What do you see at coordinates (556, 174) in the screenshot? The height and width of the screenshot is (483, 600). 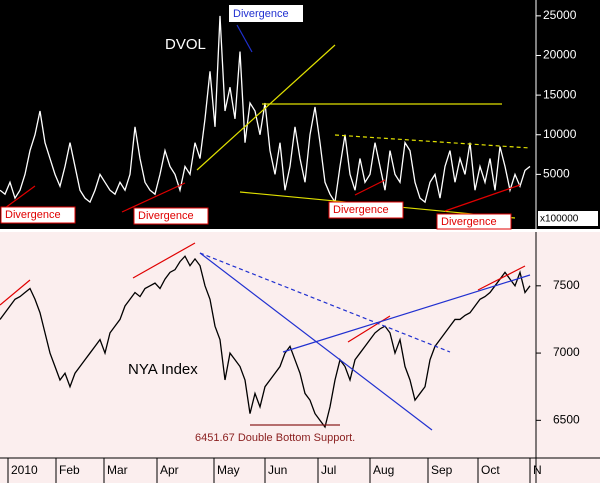 I see `y-tick-label: 5000` at bounding box center [556, 174].